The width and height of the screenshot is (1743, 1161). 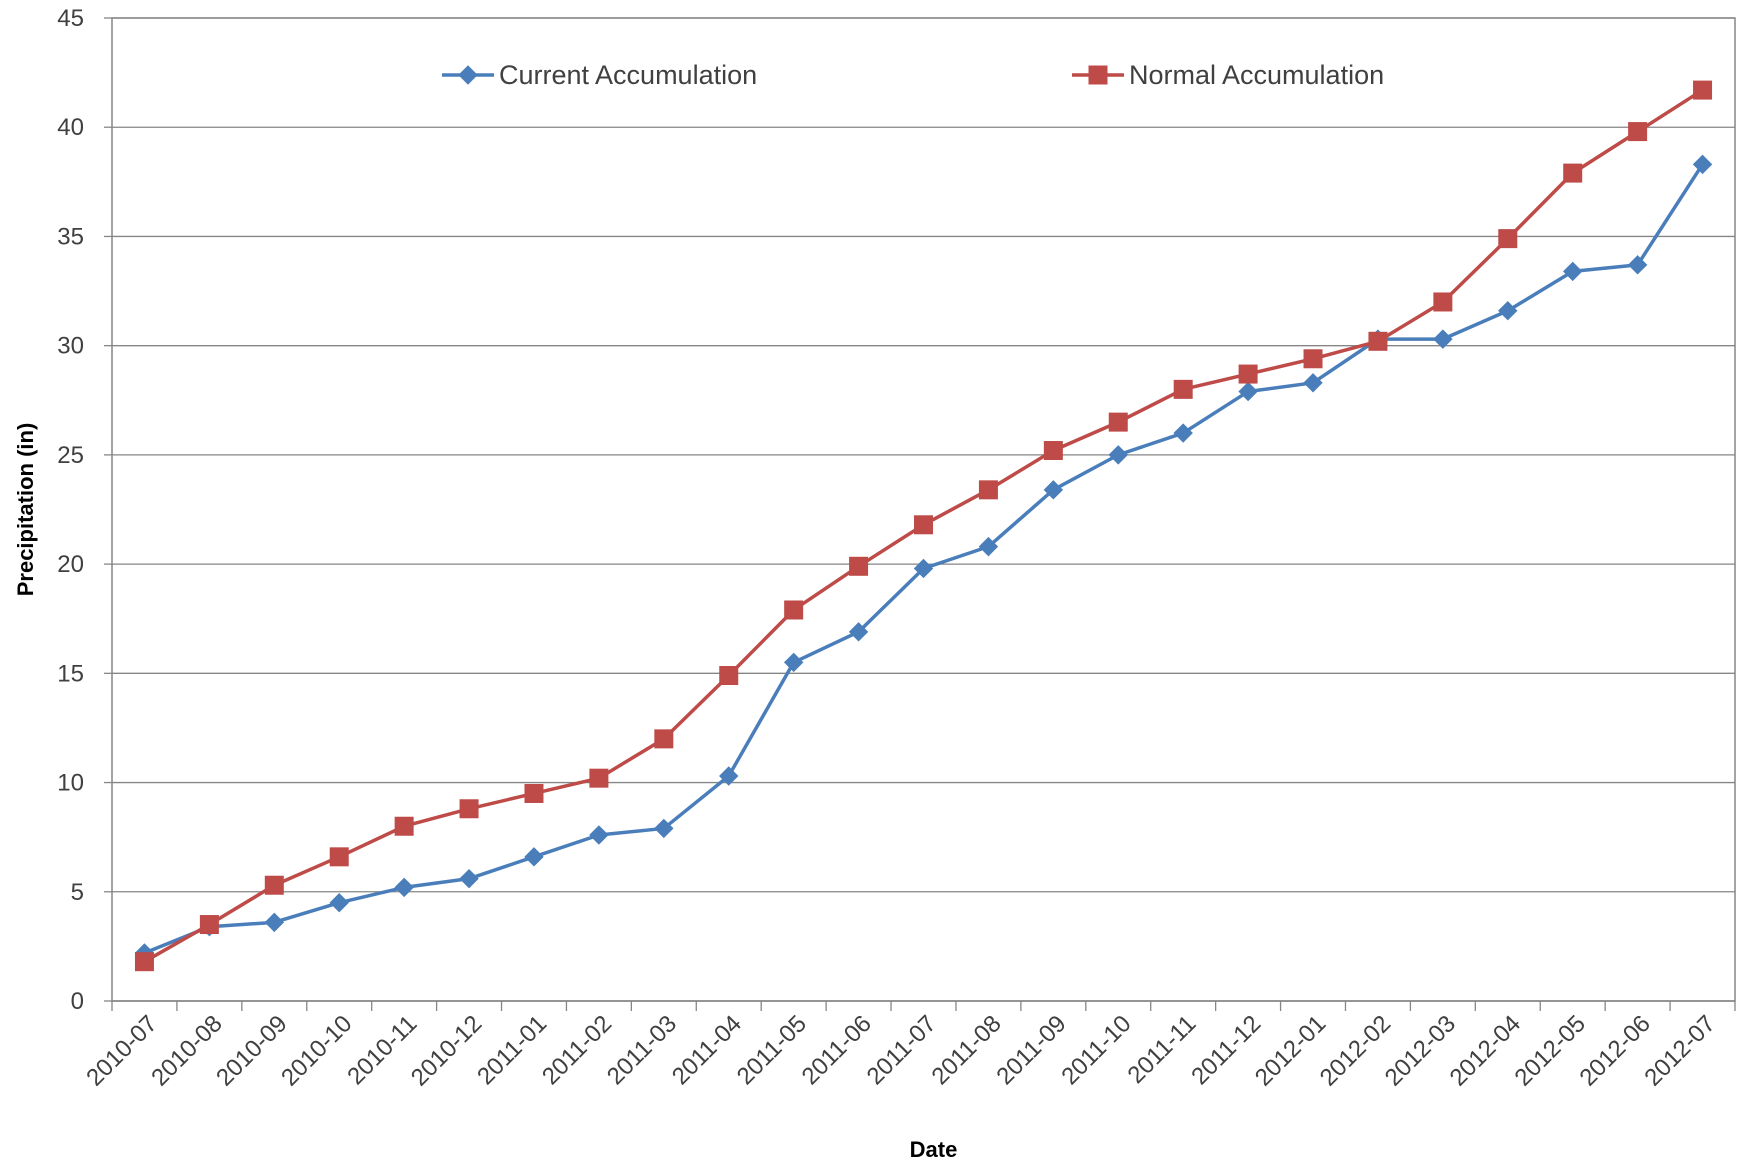 I want to click on y-tick-label: 5, so click(x=77, y=892).